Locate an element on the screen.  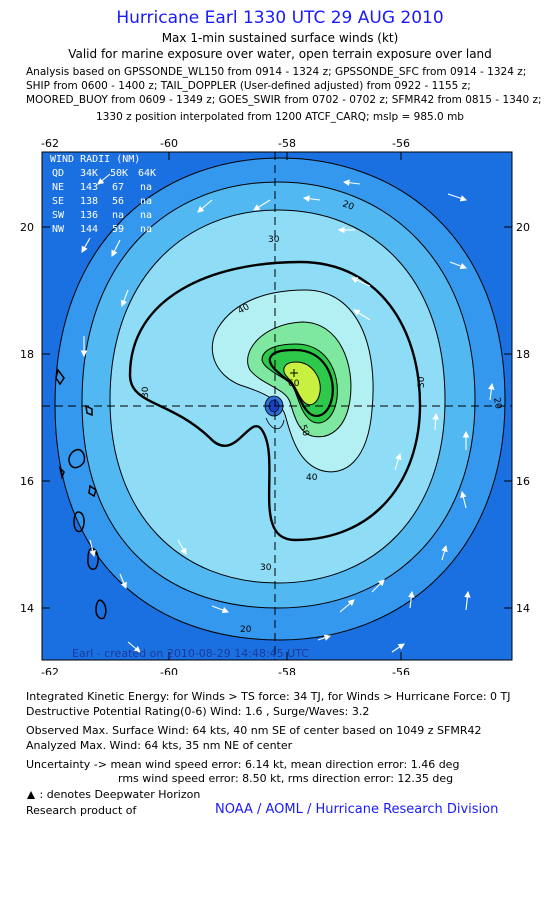
lon-label-bottom-56: -56 is located at coordinates (401, 670).